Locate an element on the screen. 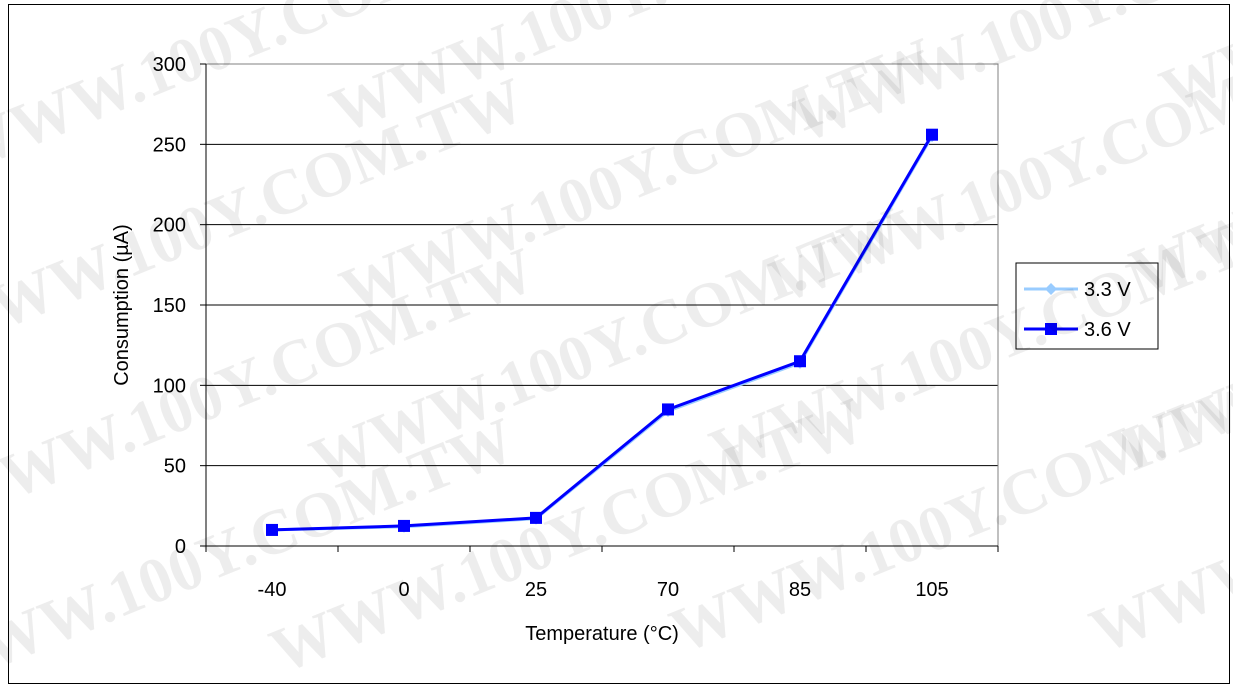 This screenshot has height=686, width=1233. y-axis-title: Consumption (µA) is located at coordinates (122, 305).